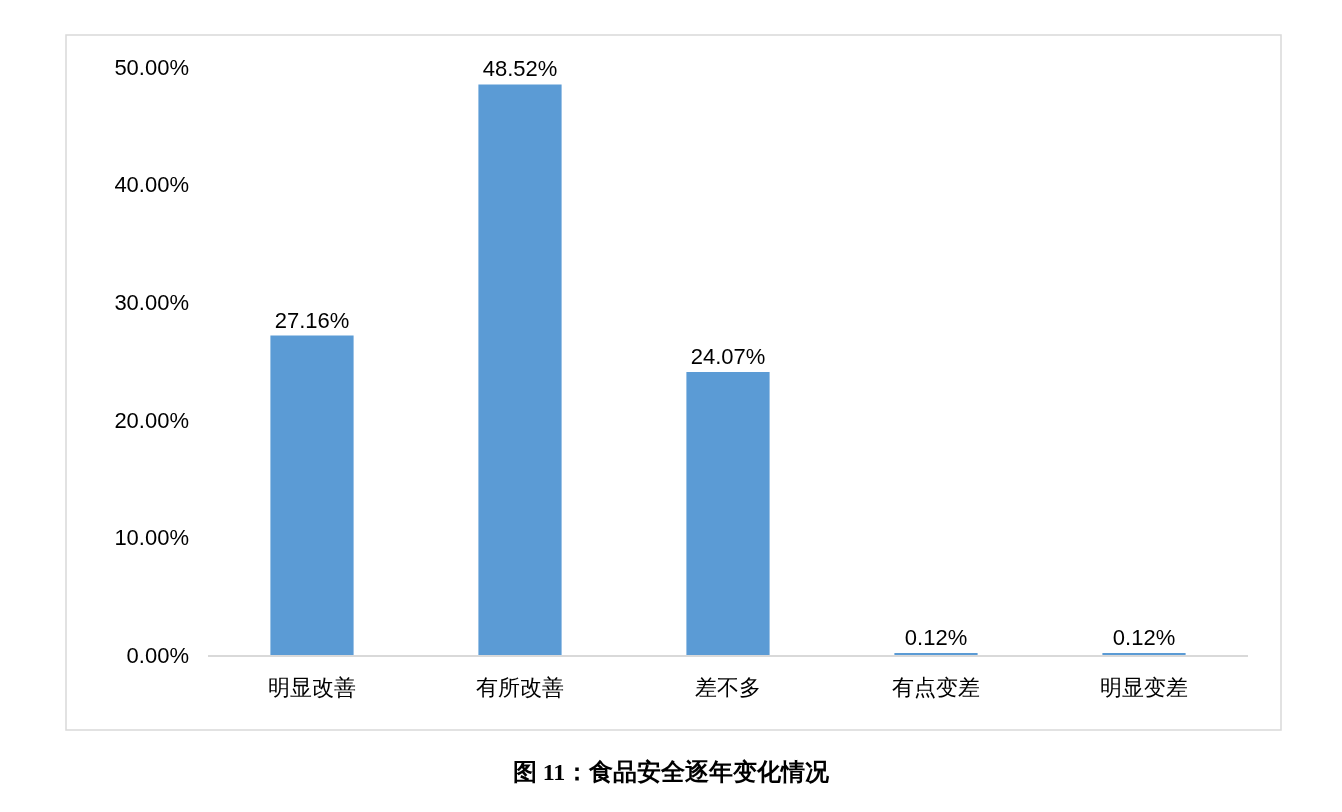 The height and width of the screenshot is (812, 1342). What do you see at coordinates (151, 67) in the screenshot?
I see `y-tick-label: 50.00%` at bounding box center [151, 67].